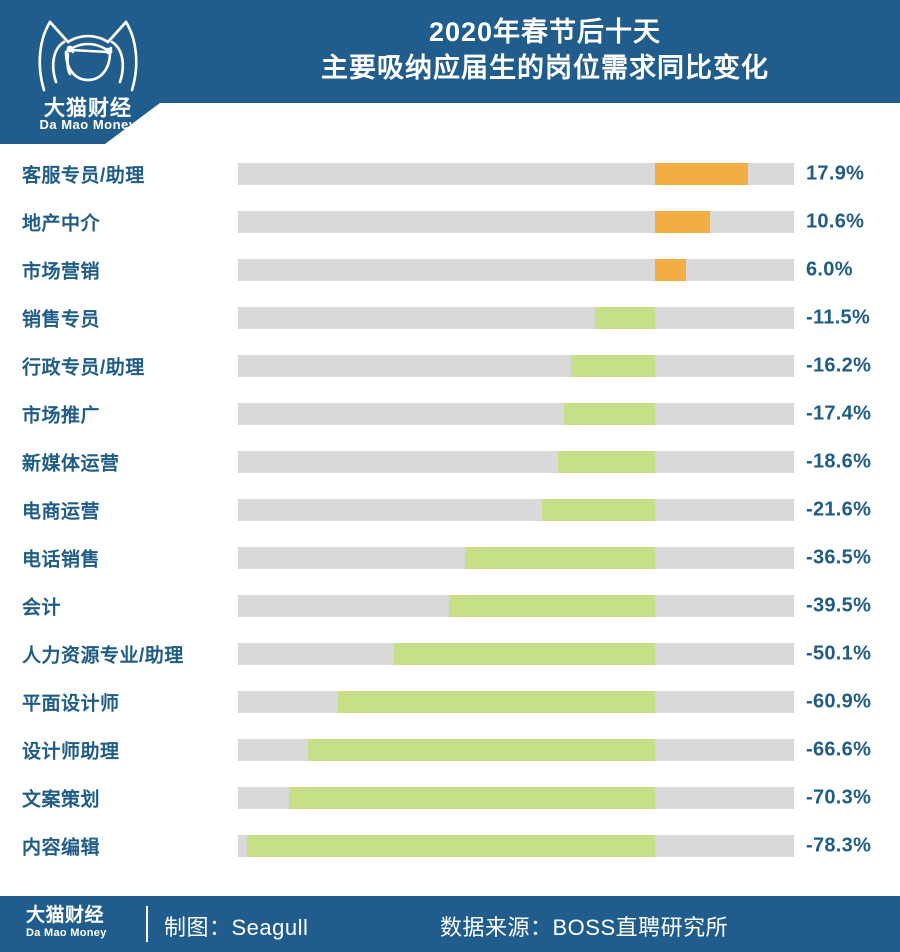  Describe the element at coordinates (61, 560) in the screenshot. I see `chart-row-label: 电话销售` at that location.